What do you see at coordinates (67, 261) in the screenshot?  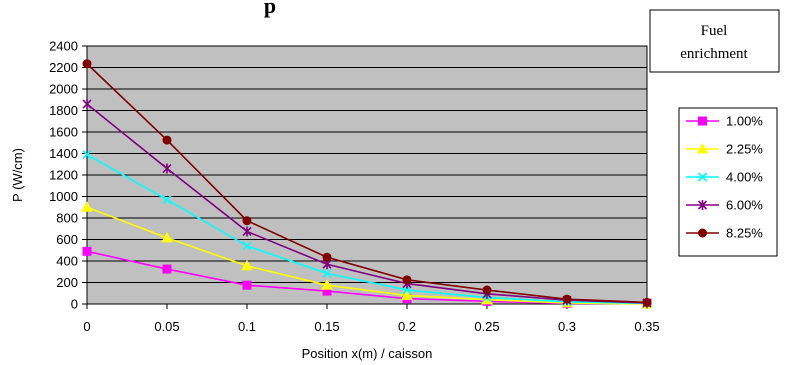 I see `y-tick-label: 400` at bounding box center [67, 261].